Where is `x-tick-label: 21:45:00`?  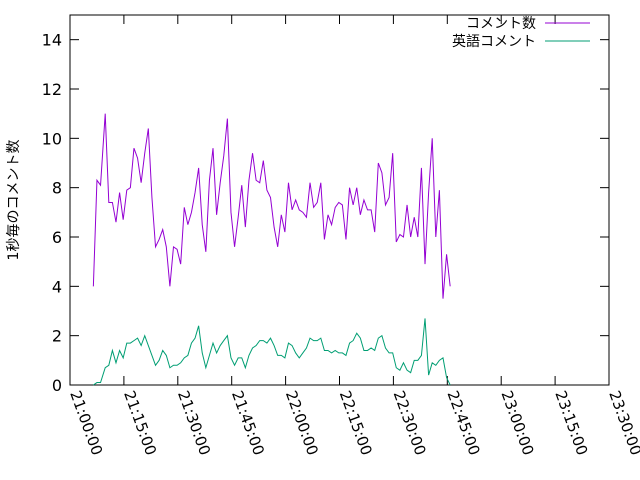 x-tick-label: 21:45:00 is located at coordinates (248, 422).